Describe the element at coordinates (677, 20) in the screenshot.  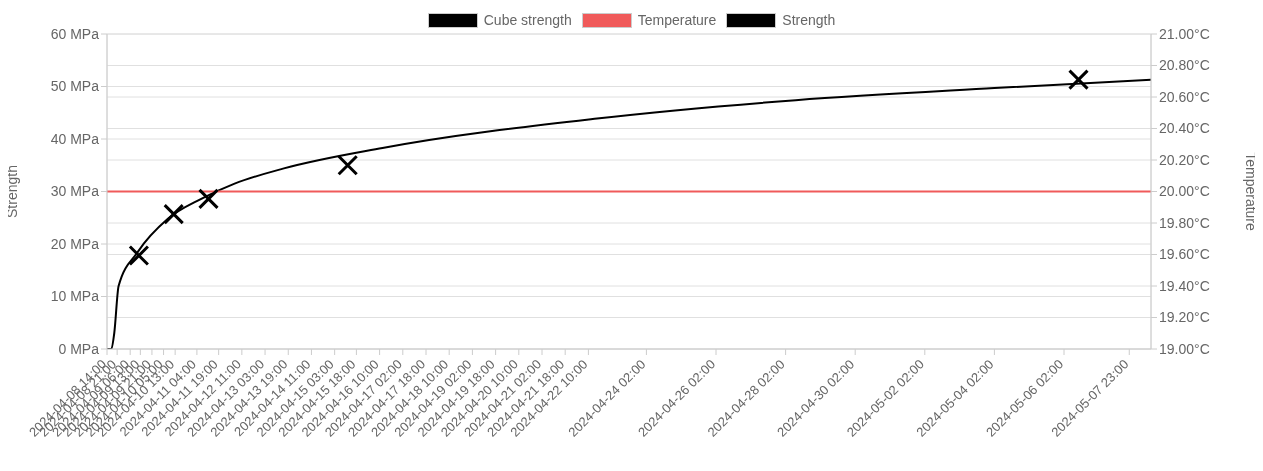
I see `legend-label: Temperature` at that location.